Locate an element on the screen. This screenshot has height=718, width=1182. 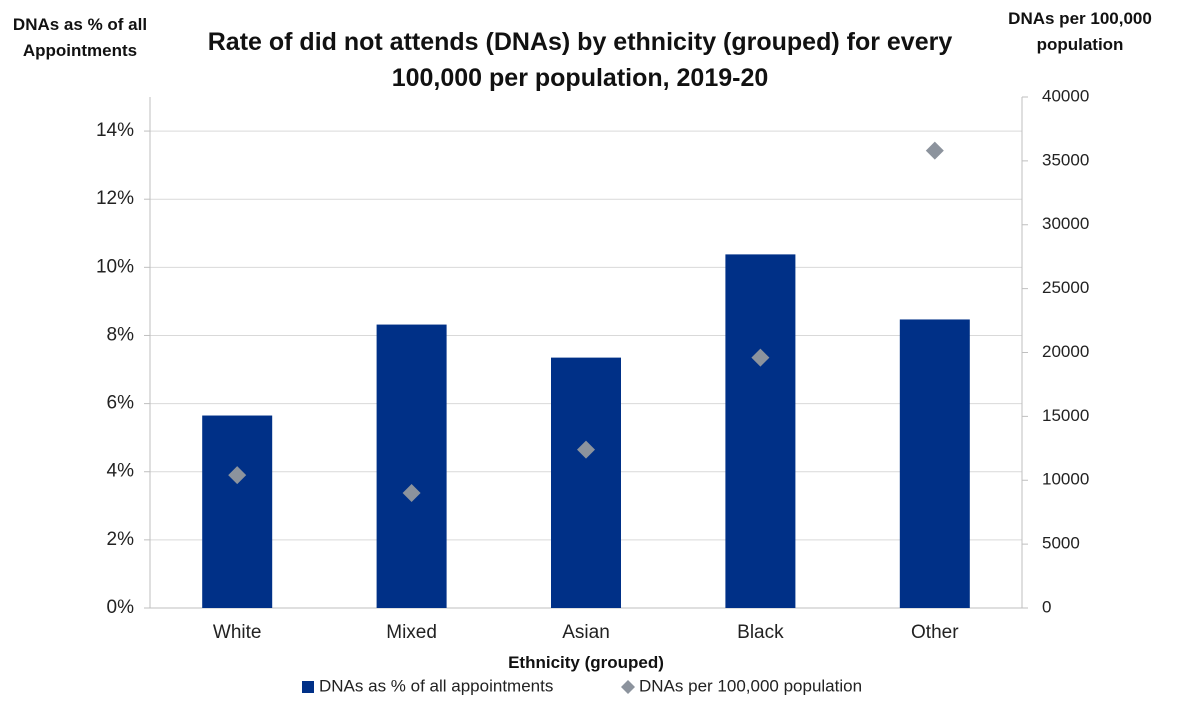
y-tick-label: 2% is located at coordinates (121, 539).